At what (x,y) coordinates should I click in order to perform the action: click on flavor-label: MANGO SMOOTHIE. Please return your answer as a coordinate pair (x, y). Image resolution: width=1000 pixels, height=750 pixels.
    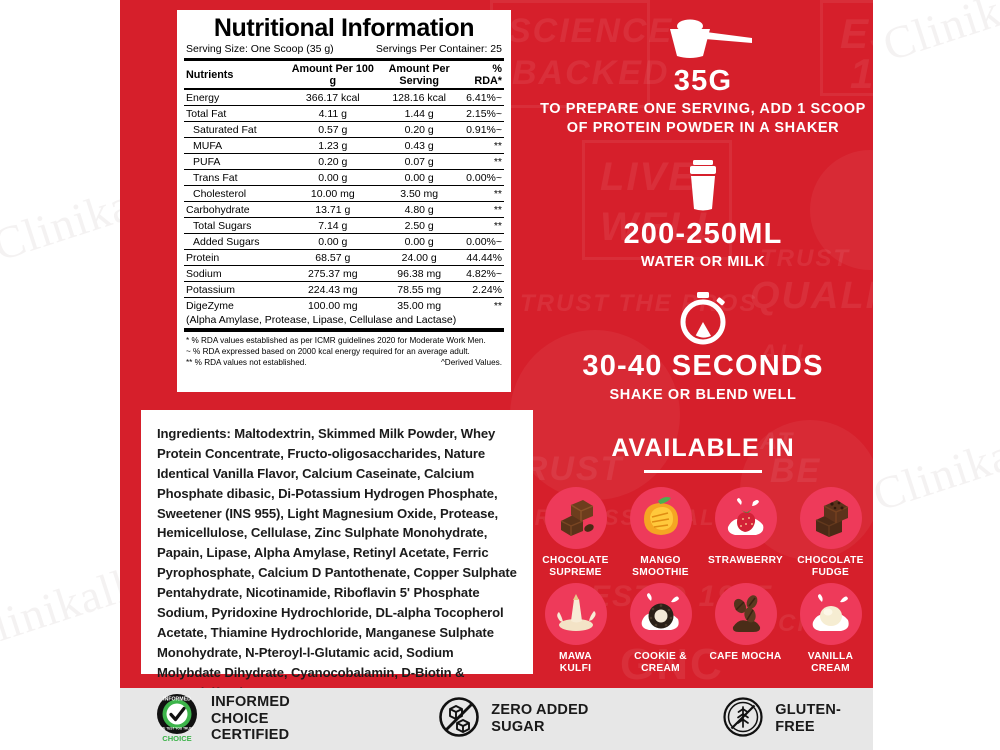
    Looking at the image, I should click on (660, 567).